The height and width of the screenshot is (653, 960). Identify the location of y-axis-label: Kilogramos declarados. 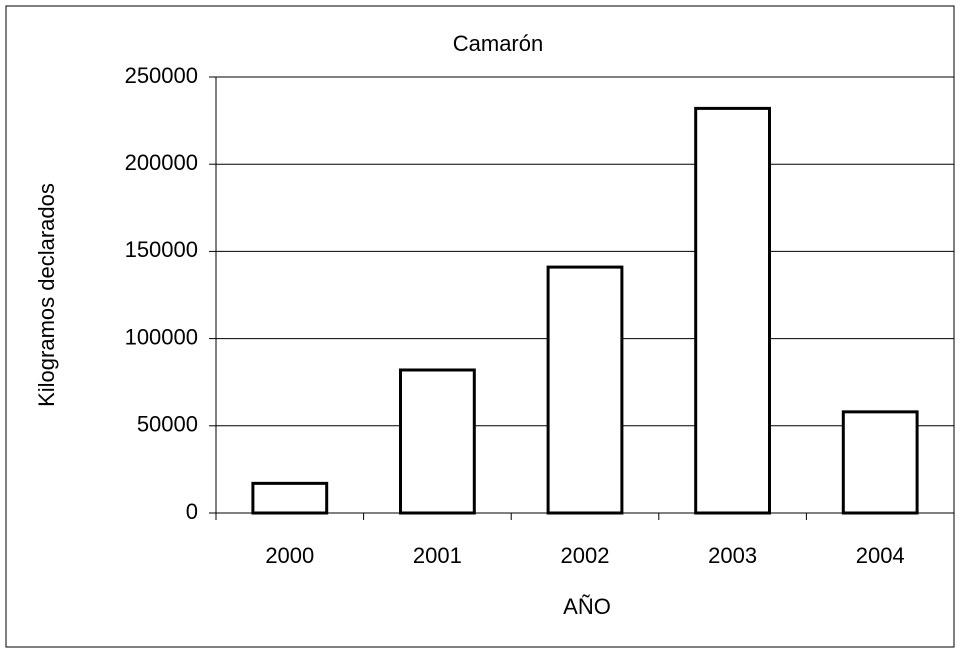
(46, 295).